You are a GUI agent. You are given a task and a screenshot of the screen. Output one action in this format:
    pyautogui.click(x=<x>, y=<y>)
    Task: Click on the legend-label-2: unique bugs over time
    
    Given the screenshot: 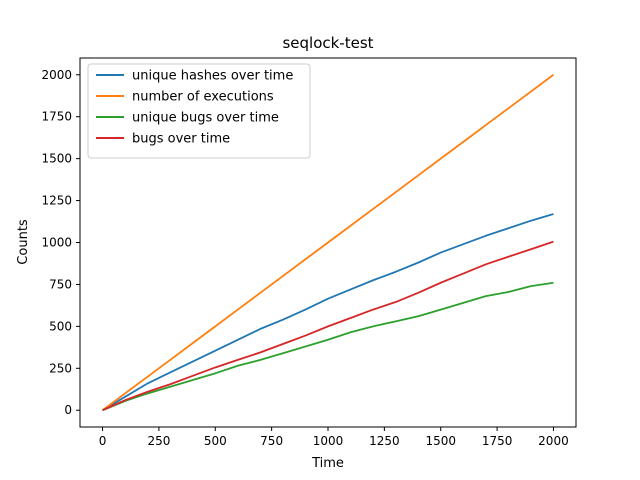 What is the action you would take?
    pyautogui.click(x=205, y=118)
    